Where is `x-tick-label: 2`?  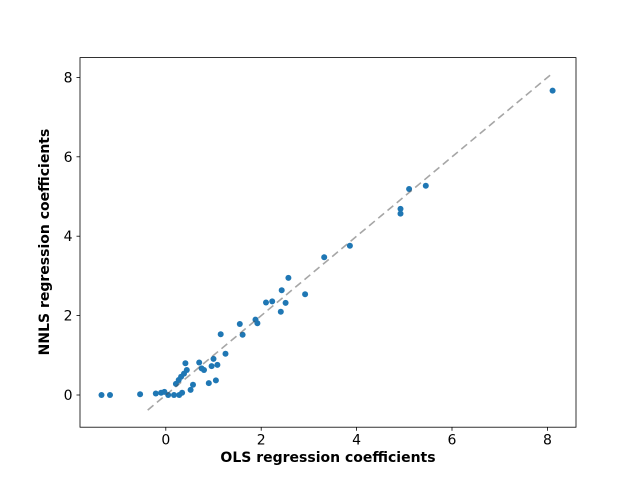 x-tick-label: 2 is located at coordinates (261, 441).